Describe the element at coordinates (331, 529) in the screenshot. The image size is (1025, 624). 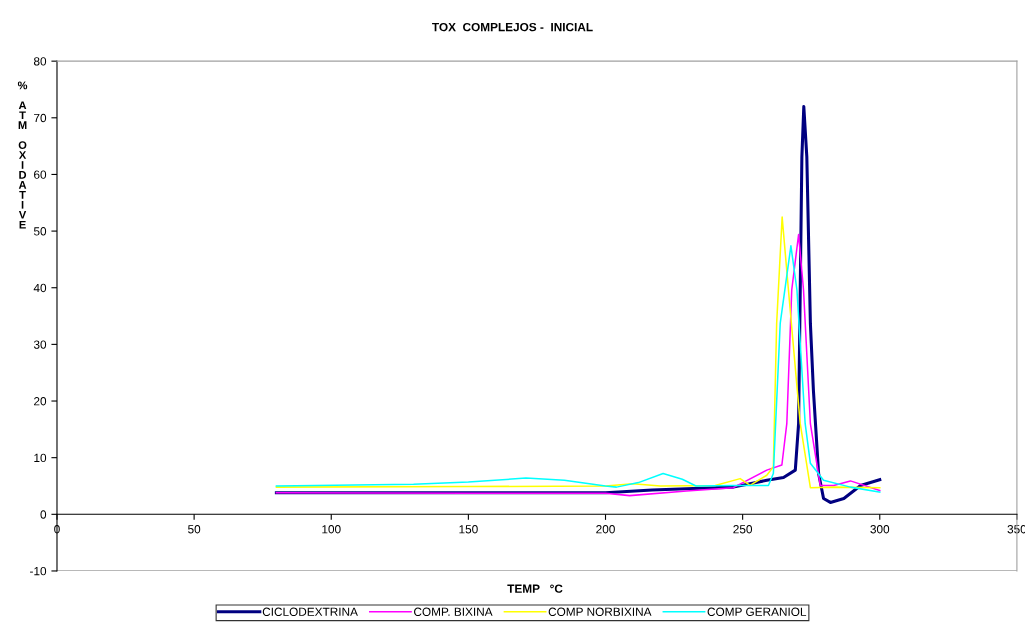
I see `x-tick-label: 100` at that location.